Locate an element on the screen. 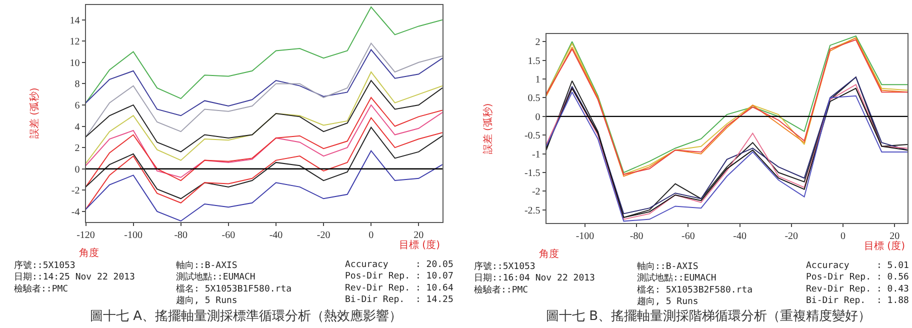 The image size is (912, 328). y-tick-label: 12 is located at coordinates (75, 42).